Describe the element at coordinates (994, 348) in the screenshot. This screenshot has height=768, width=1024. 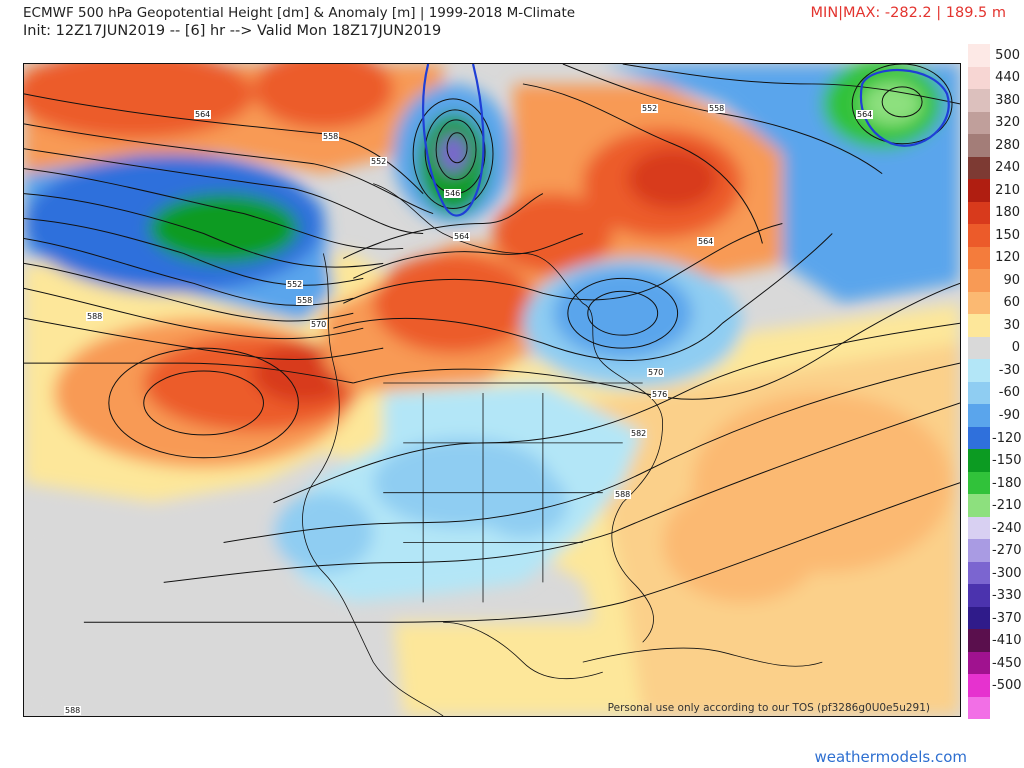
I see `legend-row: 0` at that location.